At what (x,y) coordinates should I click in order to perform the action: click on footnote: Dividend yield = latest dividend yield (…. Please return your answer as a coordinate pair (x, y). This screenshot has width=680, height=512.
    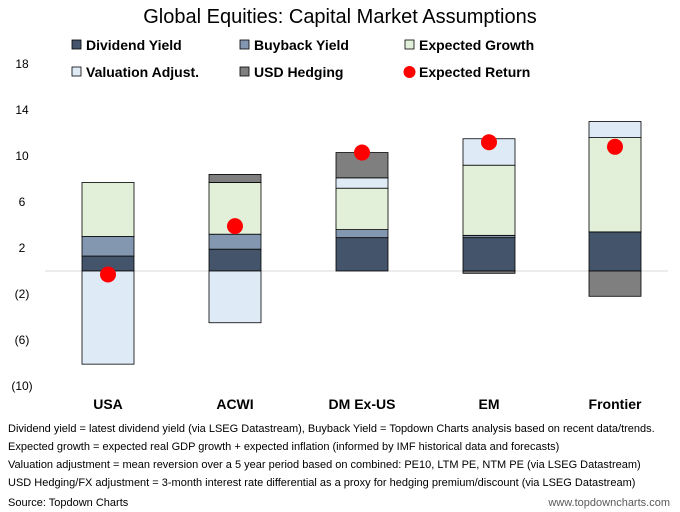
    Looking at the image, I should click on (331, 429).